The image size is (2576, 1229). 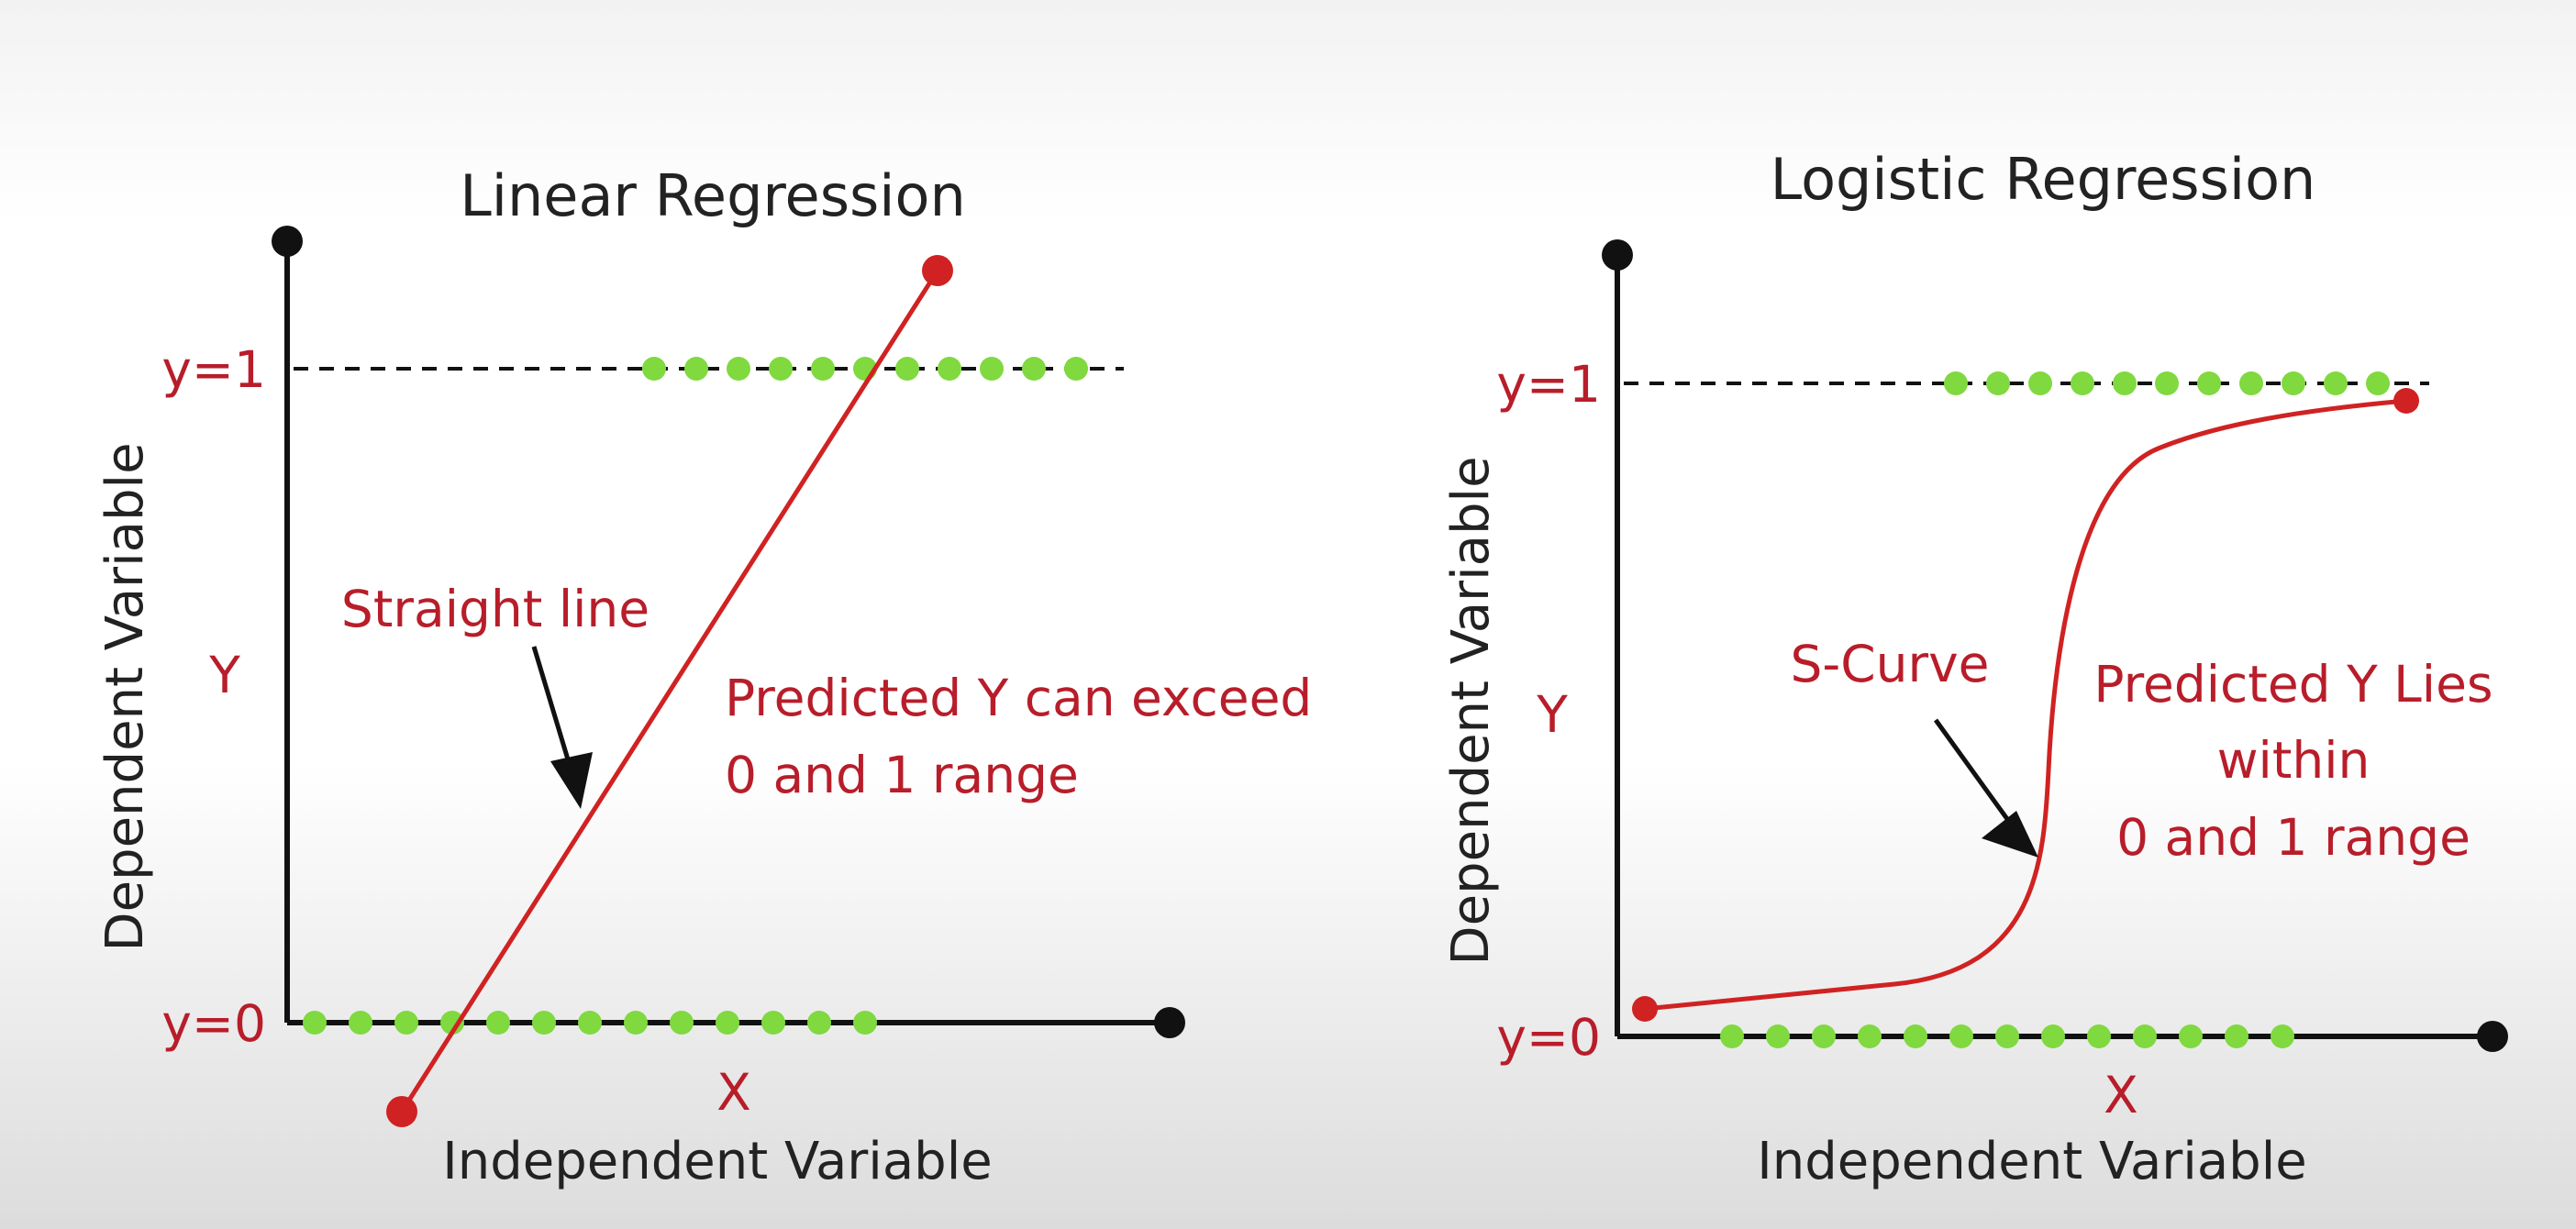 What do you see at coordinates (902, 775) in the screenshot?
I see `note-line-2: 0 and 1 range` at bounding box center [902, 775].